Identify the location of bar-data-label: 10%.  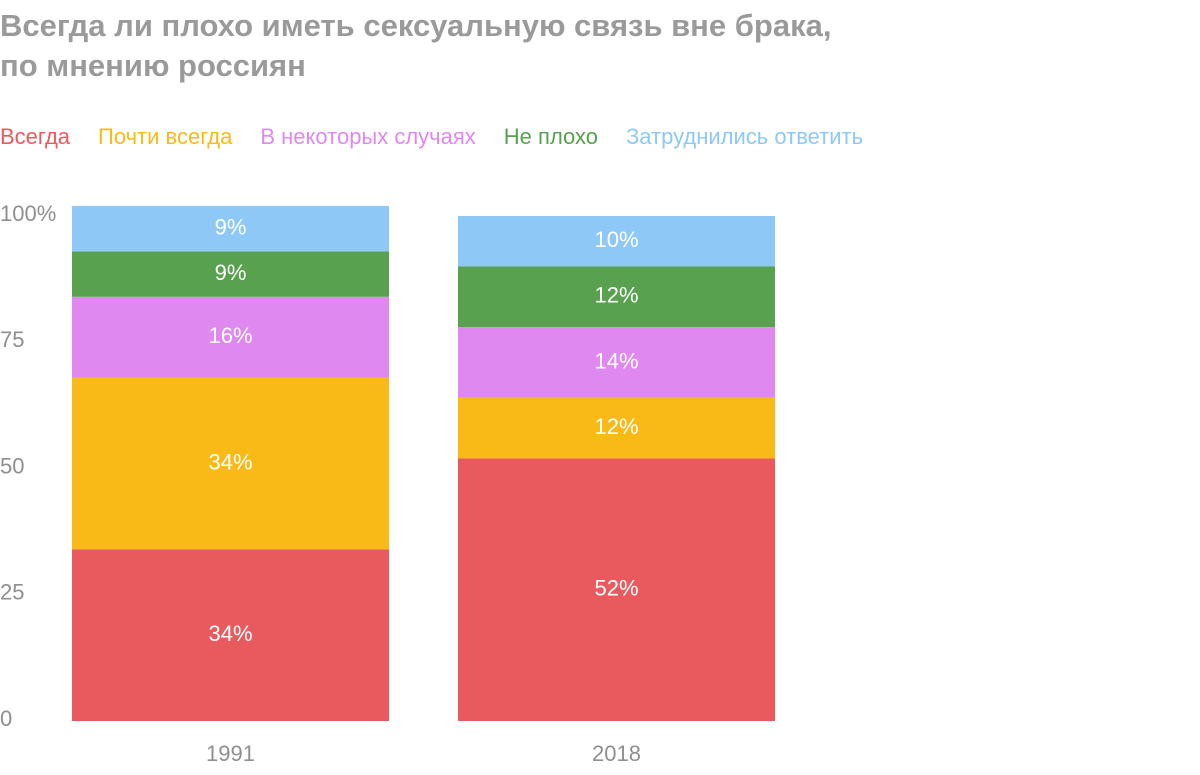
(616, 239).